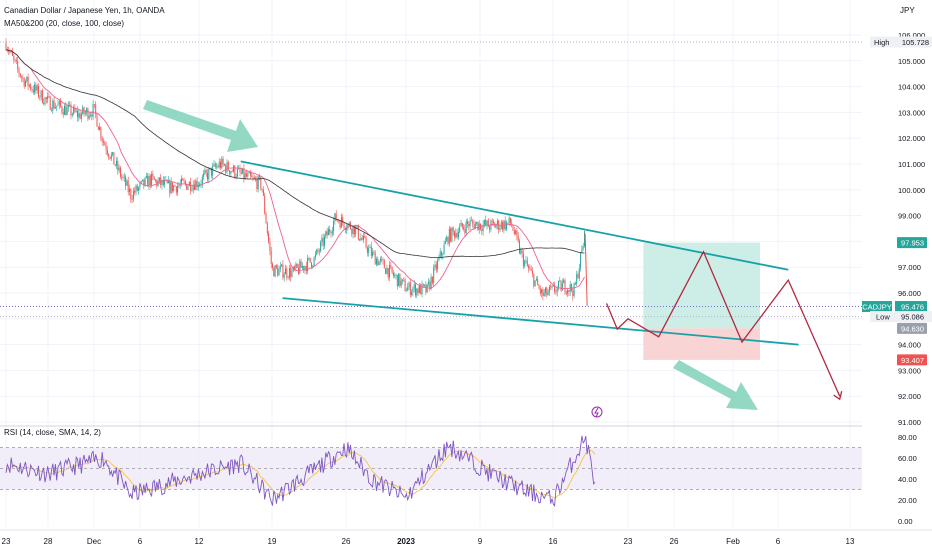 The image size is (932, 550). Describe the element at coordinates (733, 541) in the screenshot. I see `time-tick-label: Feb` at that location.